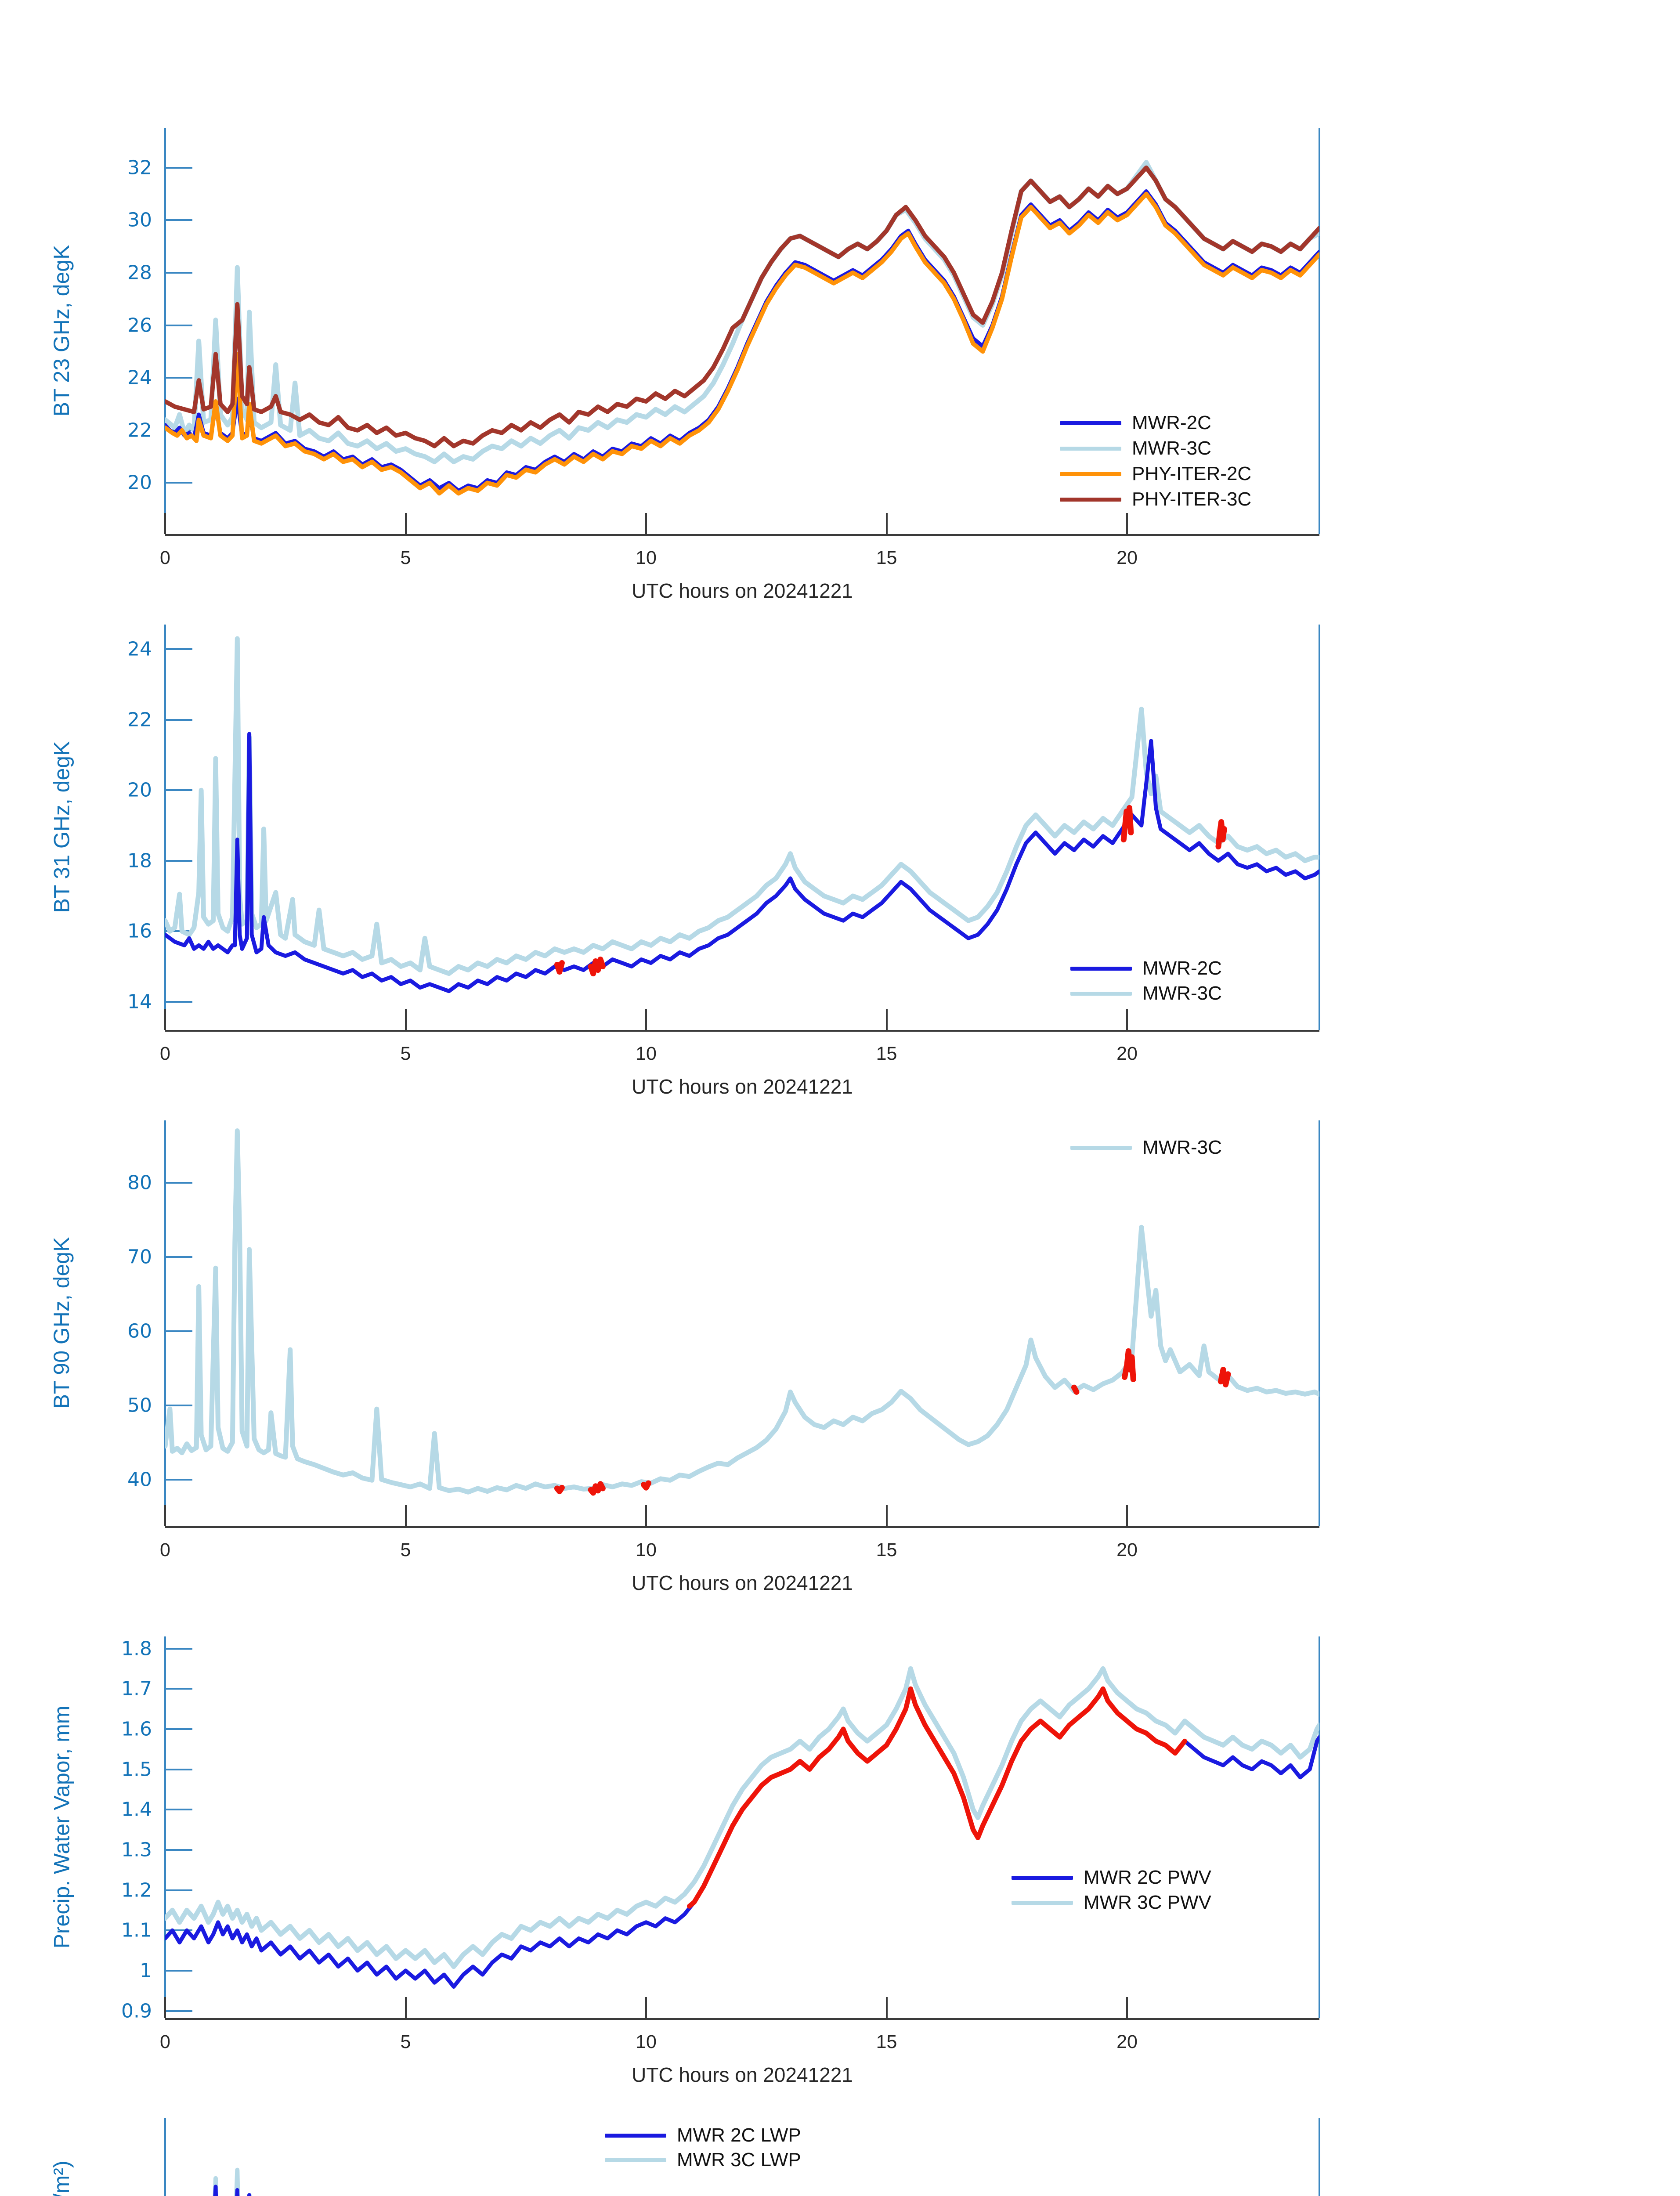 The height and width of the screenshot is (2196, 1680). I want to click on legend-line-mwr-3c-pwv, so click(1042, 1903).